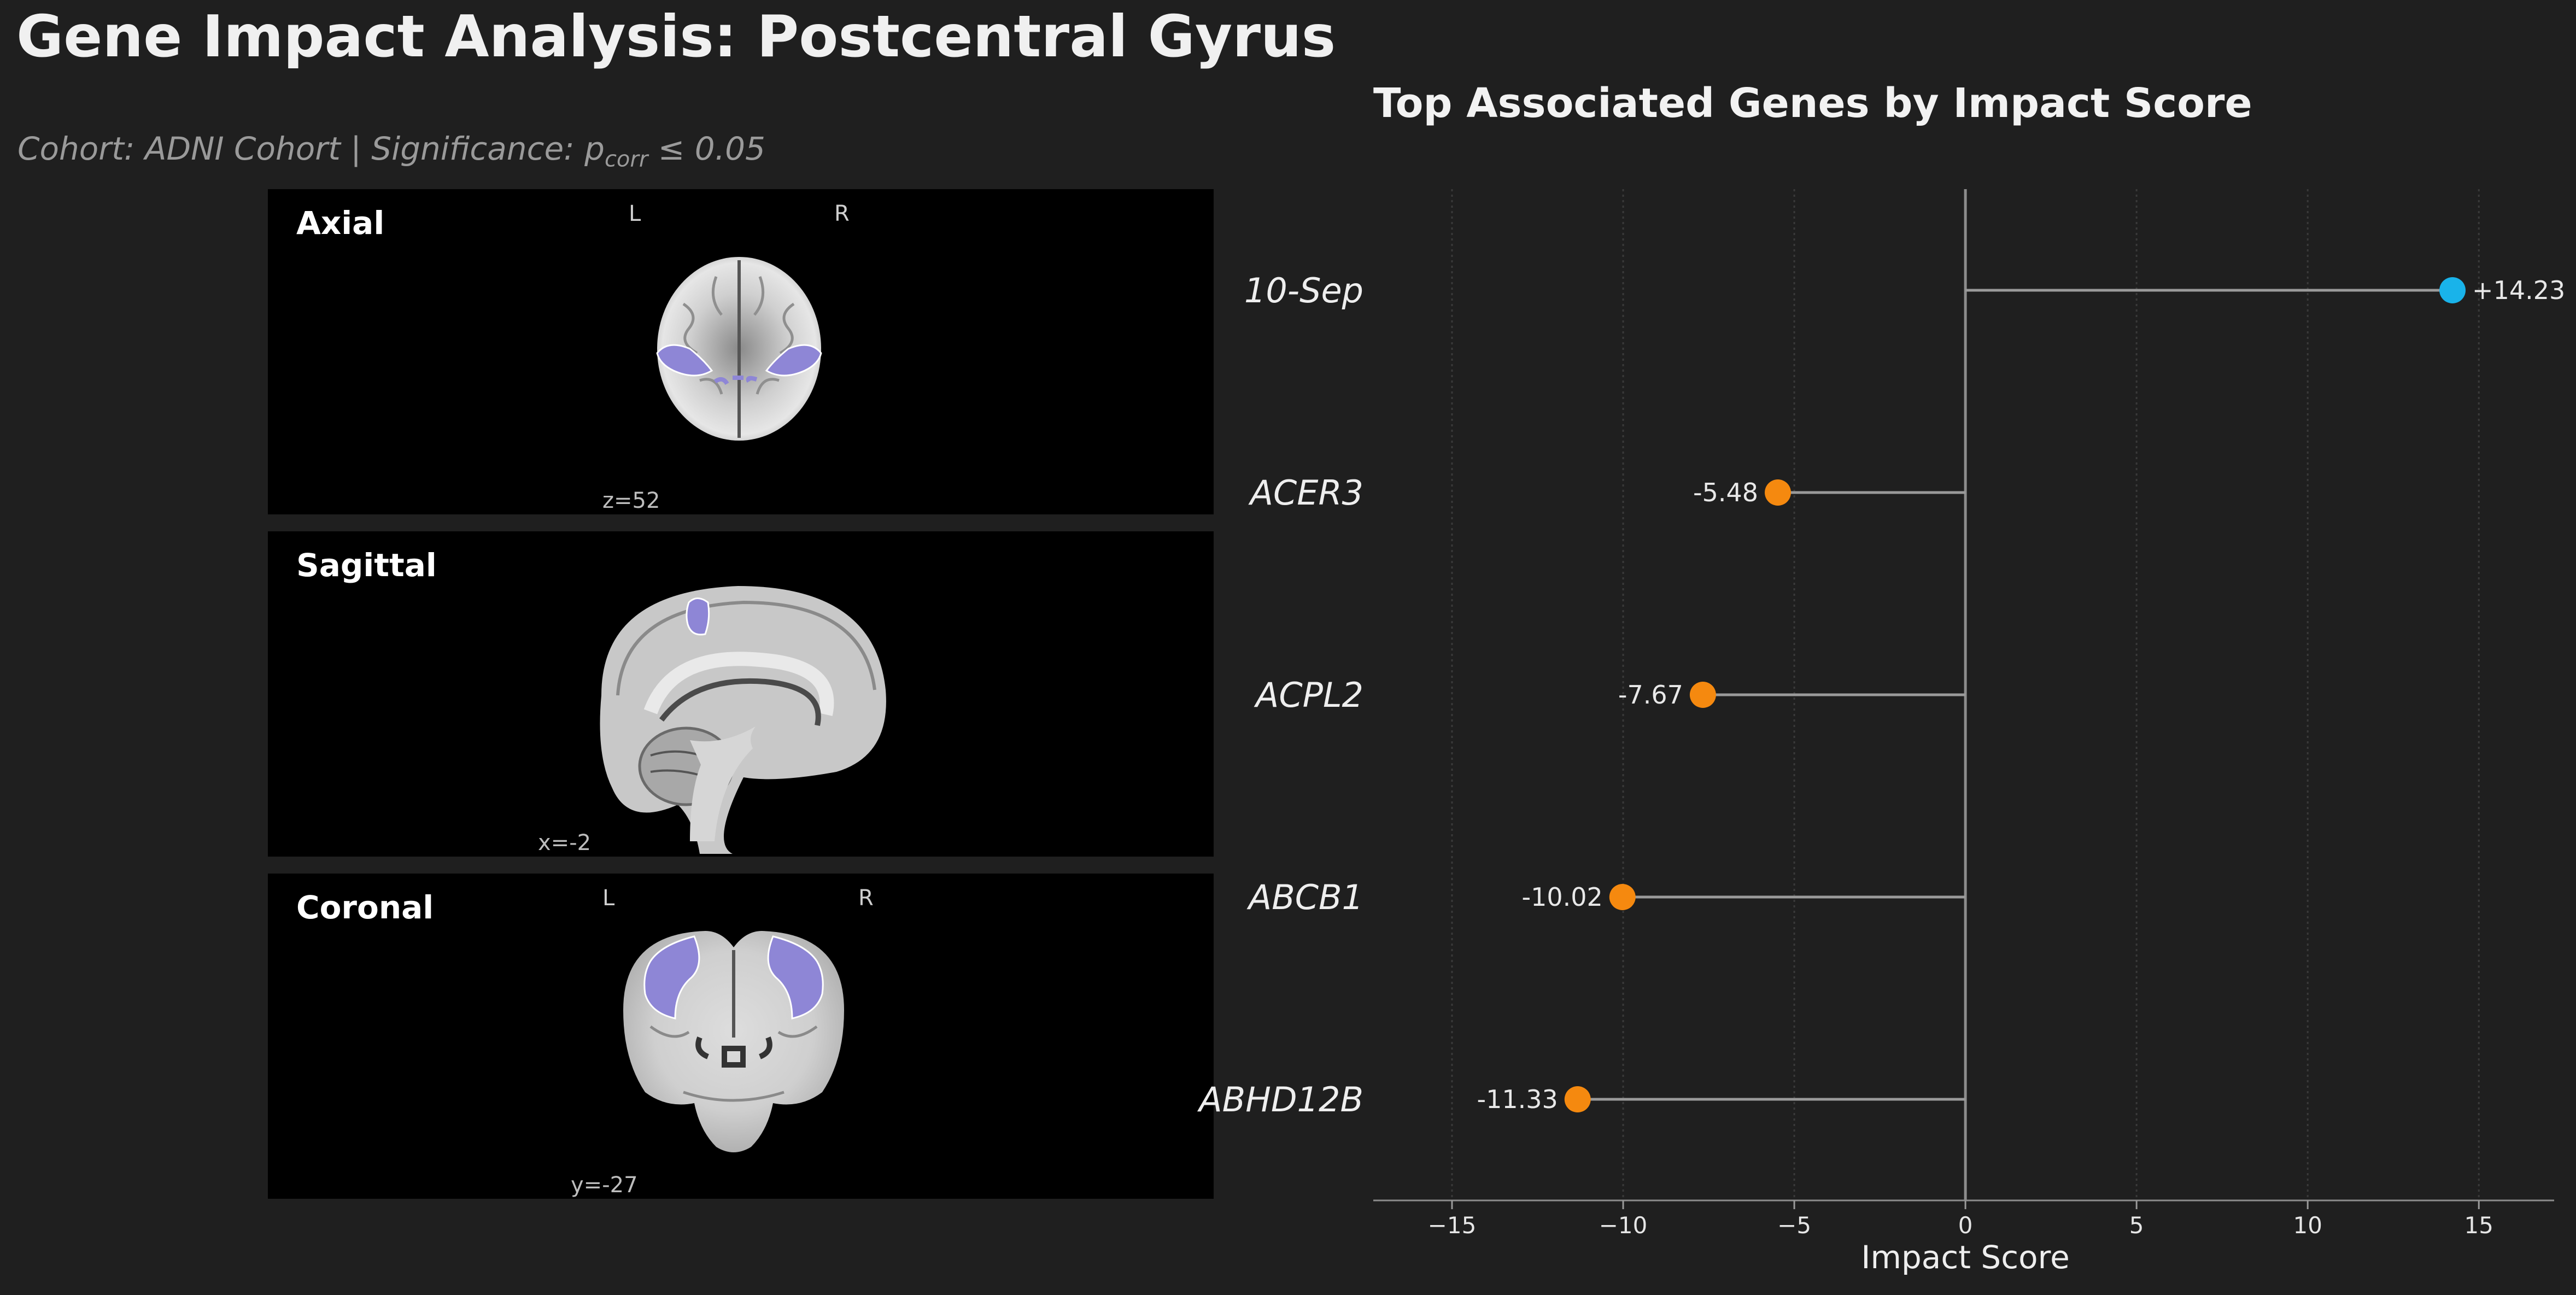 The width and height of the screenshot is (2576, 1295). Describe the element at coordinates (676, 37) in the screenshot. I see `page-title: Gene Impact Analysis: Postcentral Gyrus` at that location.